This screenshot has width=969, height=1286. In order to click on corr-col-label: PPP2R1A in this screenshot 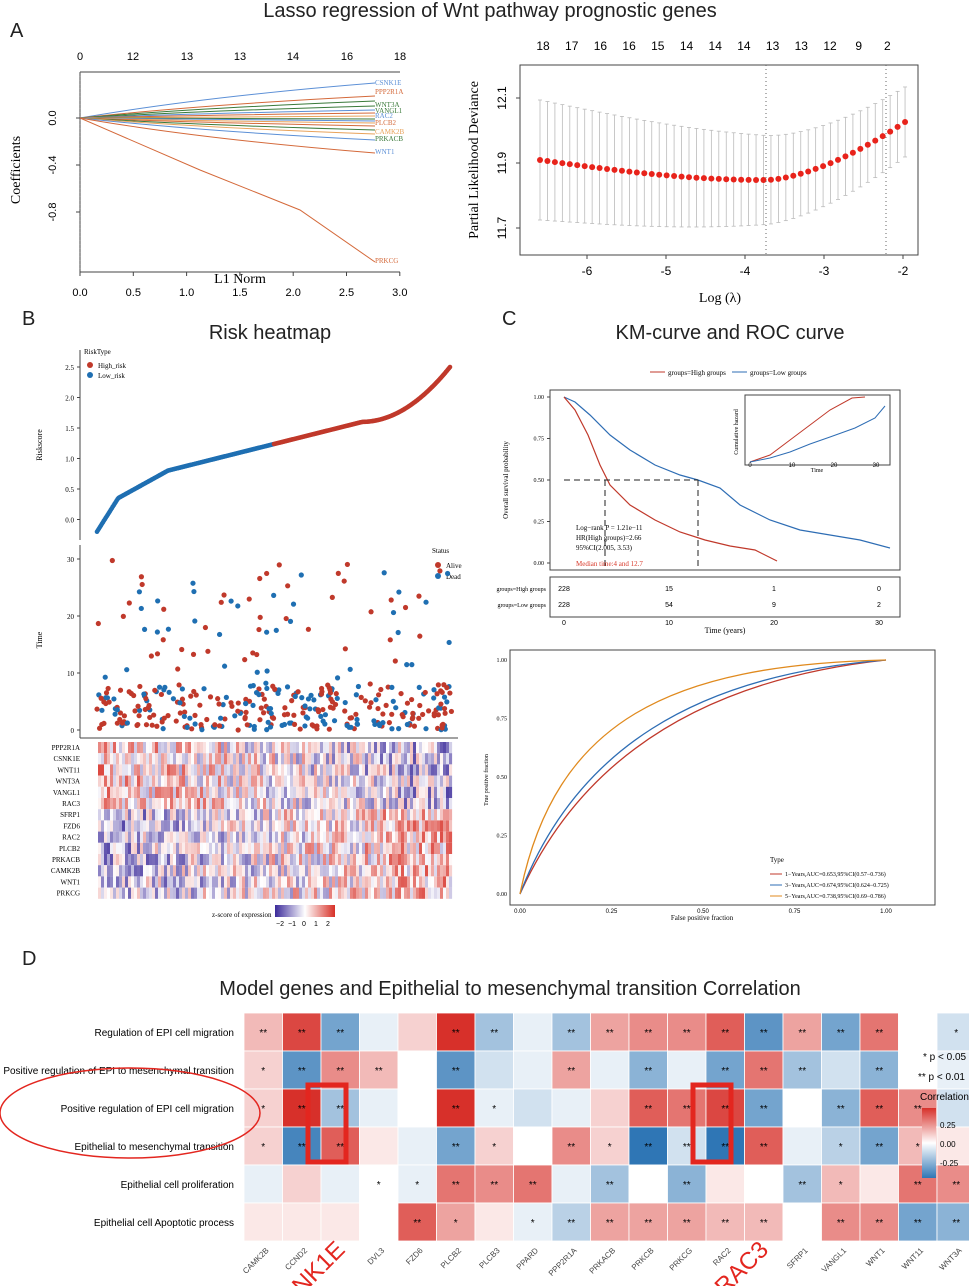, I will do `click(563, 1262)`.